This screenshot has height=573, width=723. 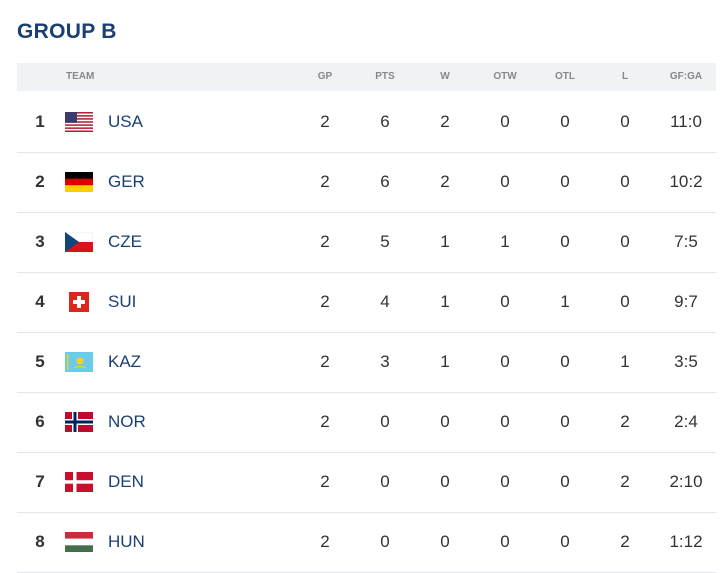 What do you see at coordinates (40, 481) in the screenshot?
I see `rank: 7` at bounding box center [40, 481].